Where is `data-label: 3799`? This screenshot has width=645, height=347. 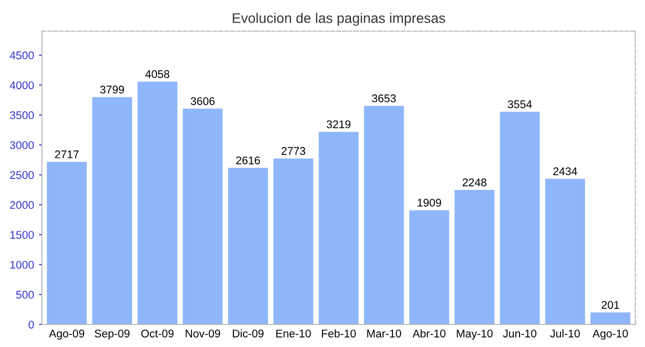
data-label: 3799 is located at coordinates (112, 90).